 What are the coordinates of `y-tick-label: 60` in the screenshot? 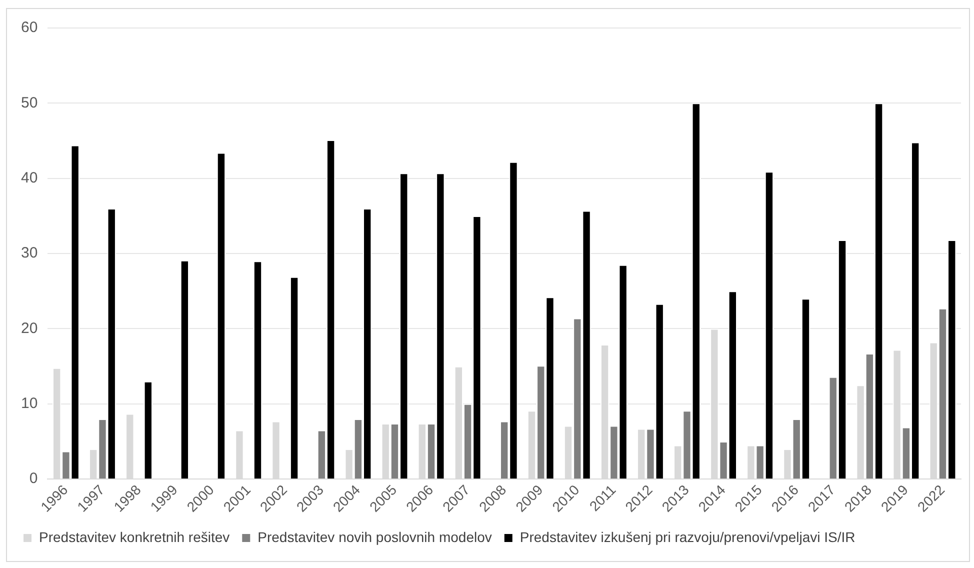 It's located at (29, 27).